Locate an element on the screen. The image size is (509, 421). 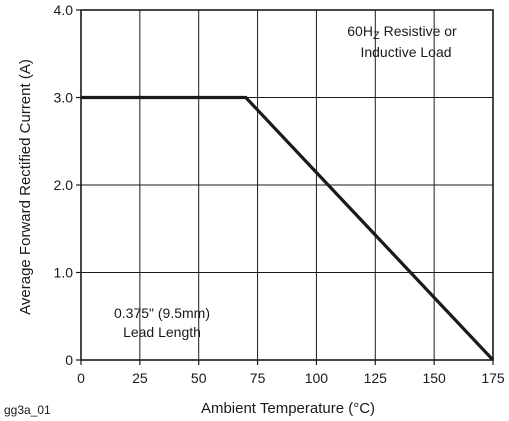
load-annotation: 60HZ Resistive or Inductive Load is located at coordinates (402, 41).